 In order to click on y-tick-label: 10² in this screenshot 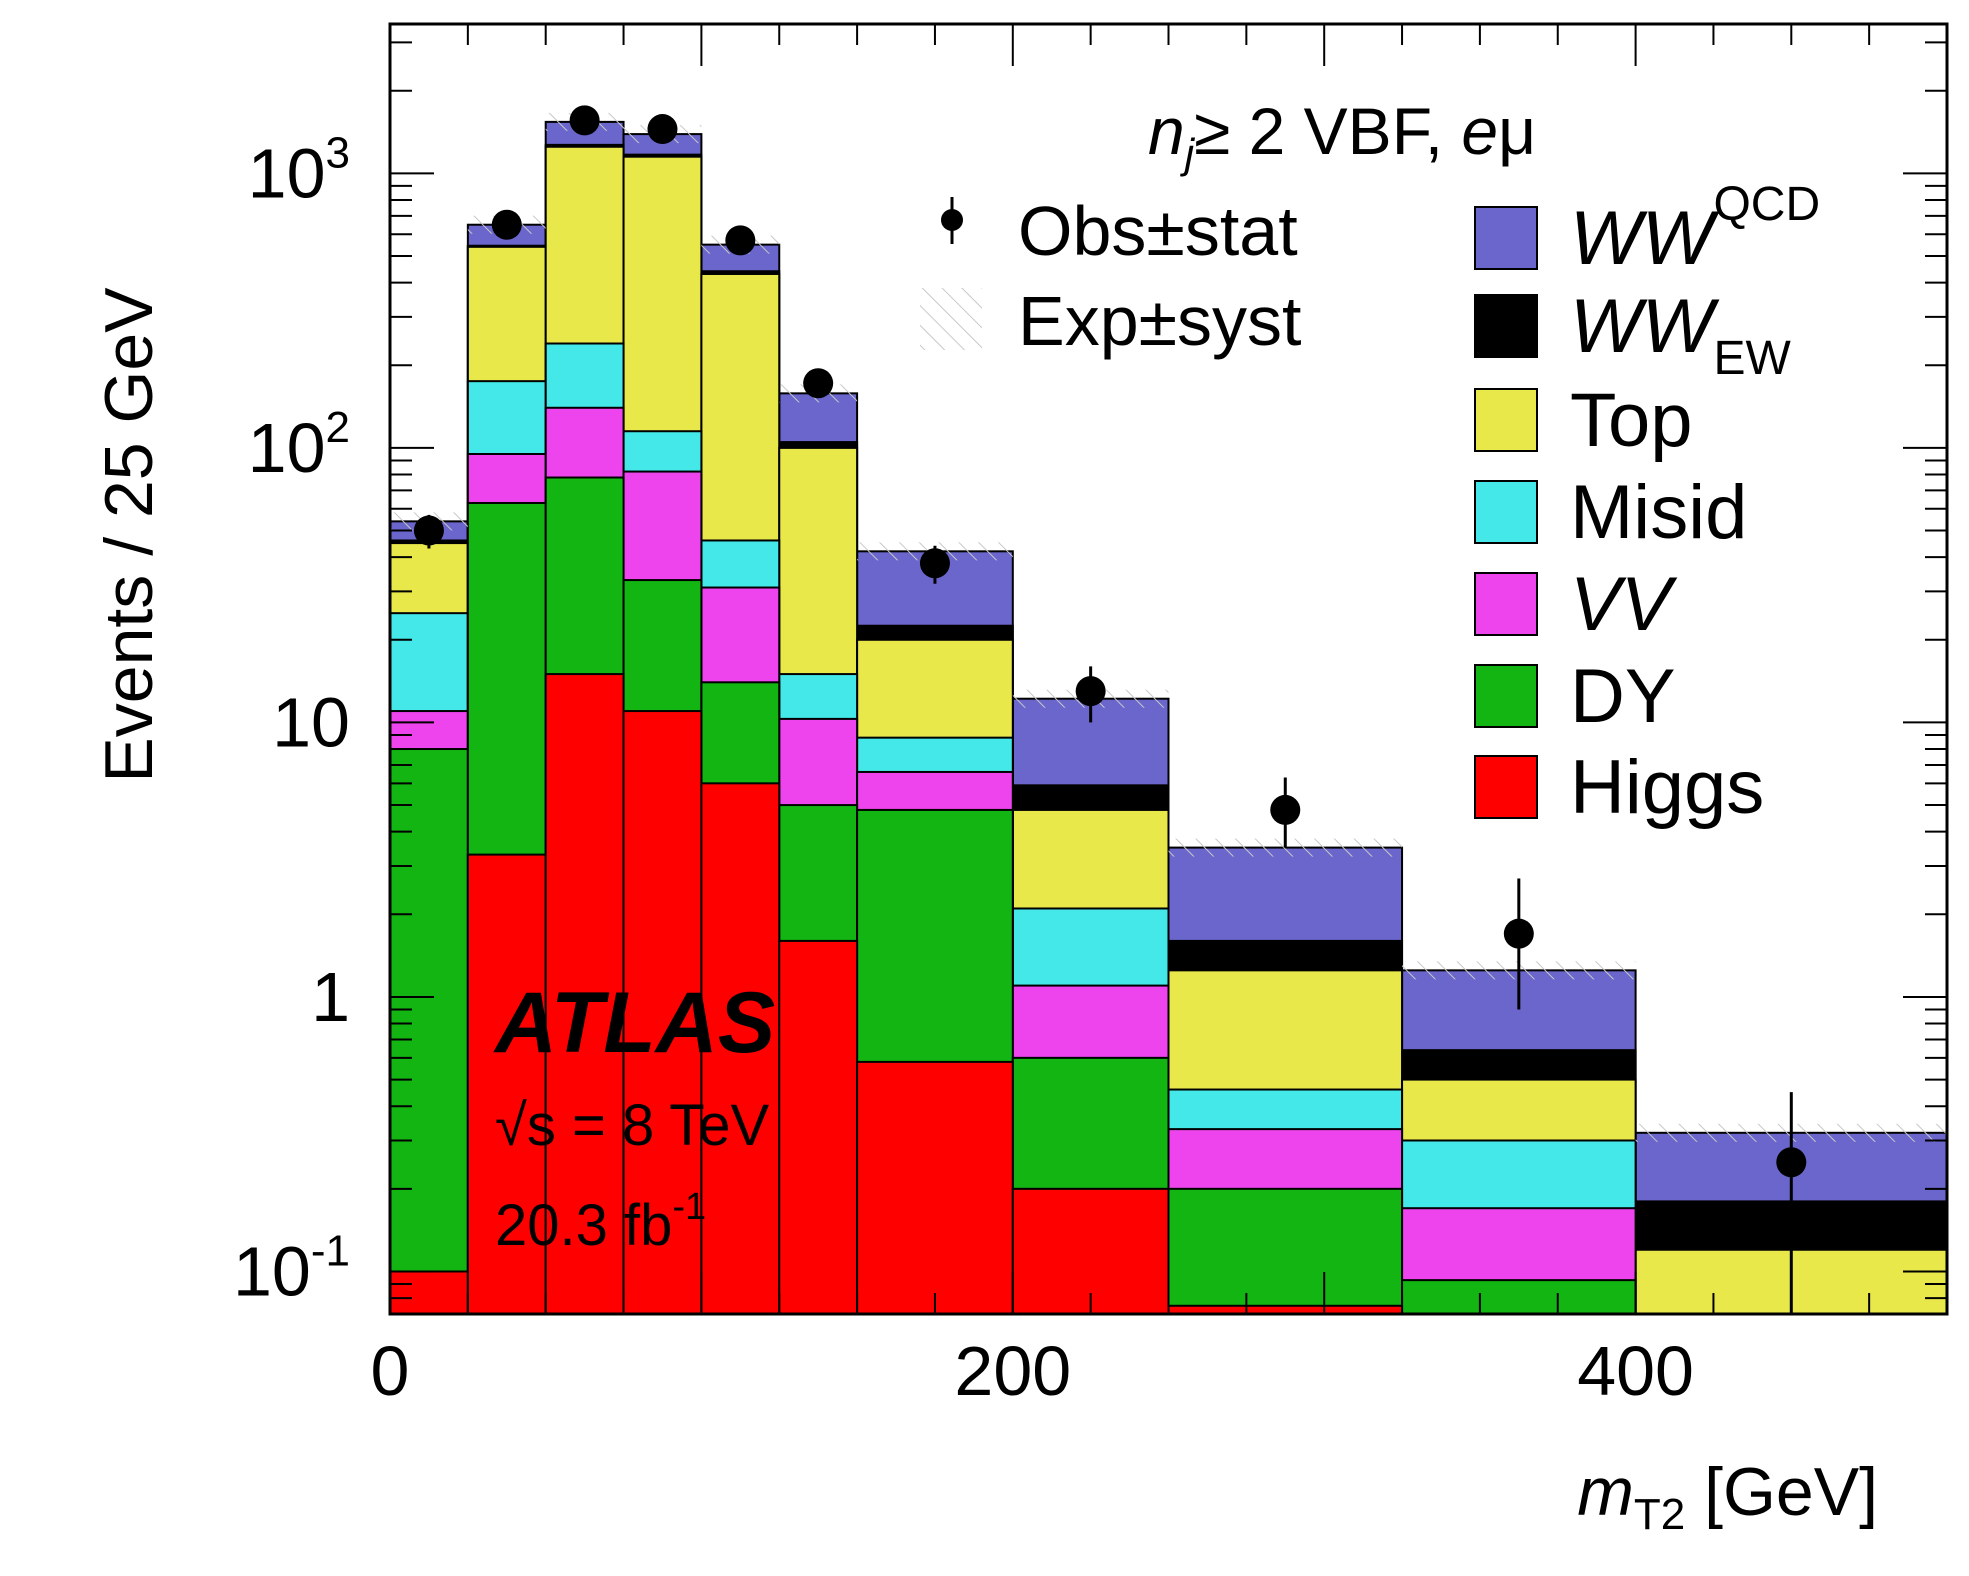, I will do `click(299, 445)`.